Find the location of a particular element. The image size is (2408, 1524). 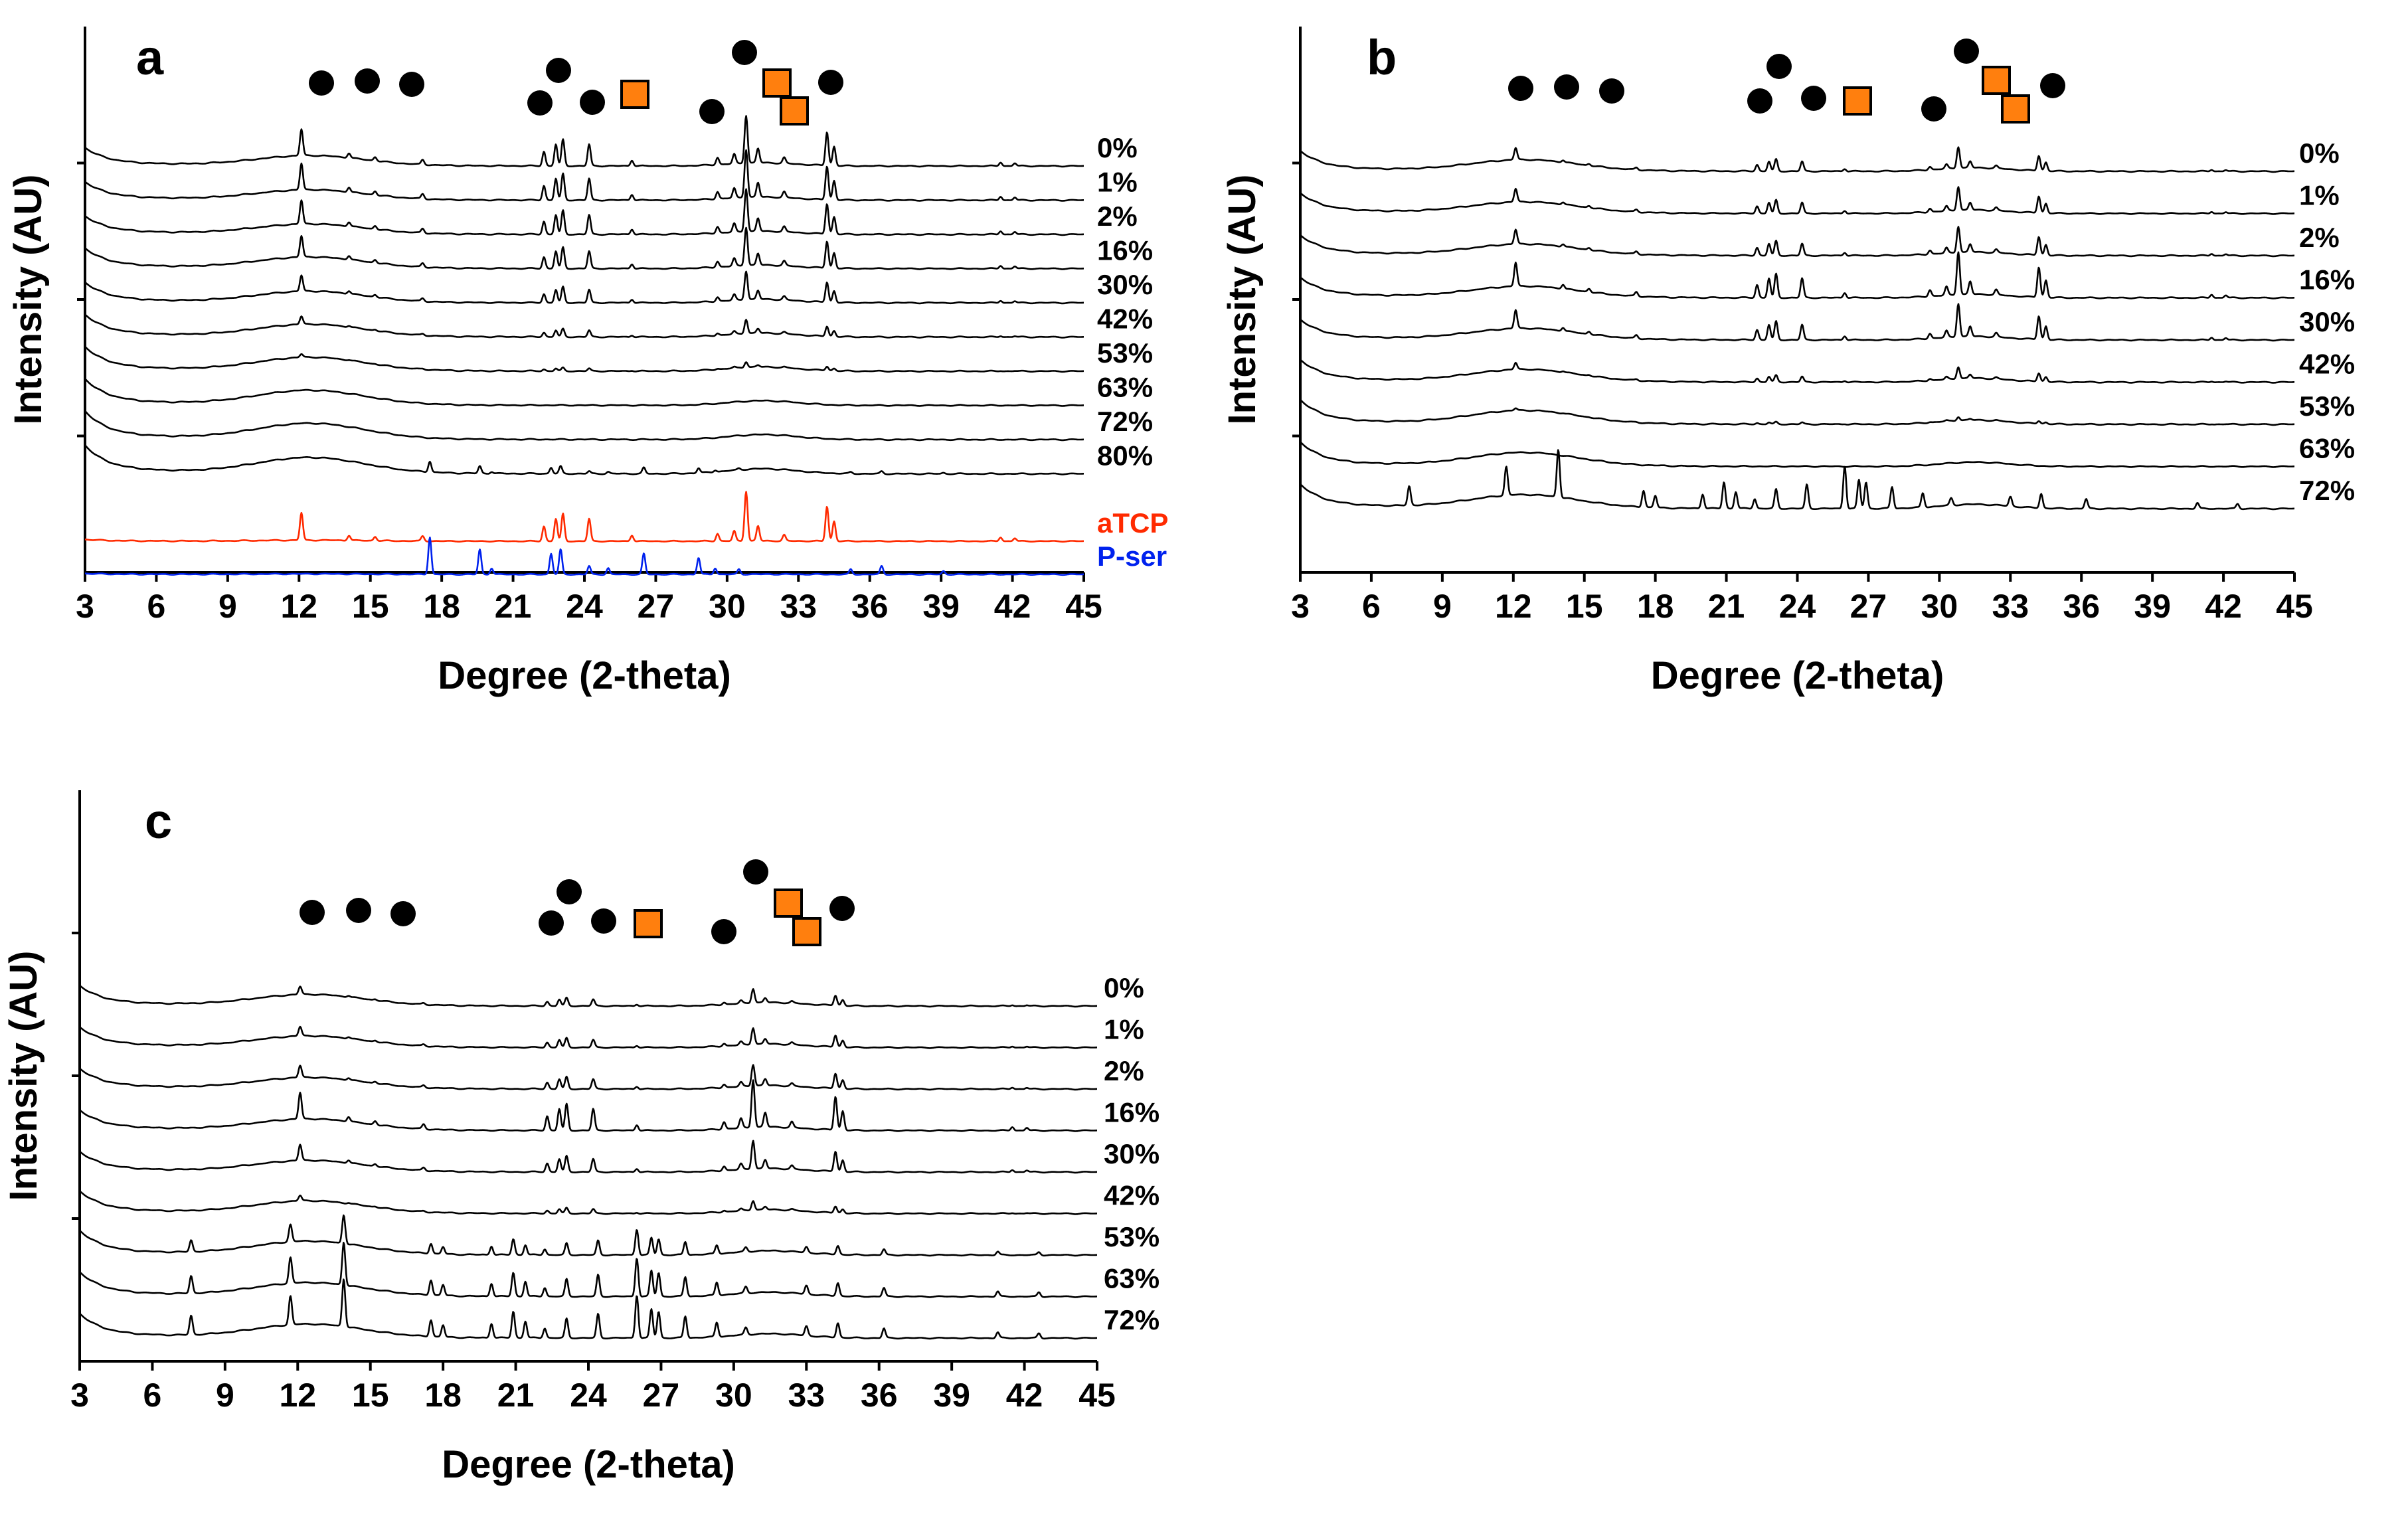

trace-c-42pct is located at coordinates (588, 1202).